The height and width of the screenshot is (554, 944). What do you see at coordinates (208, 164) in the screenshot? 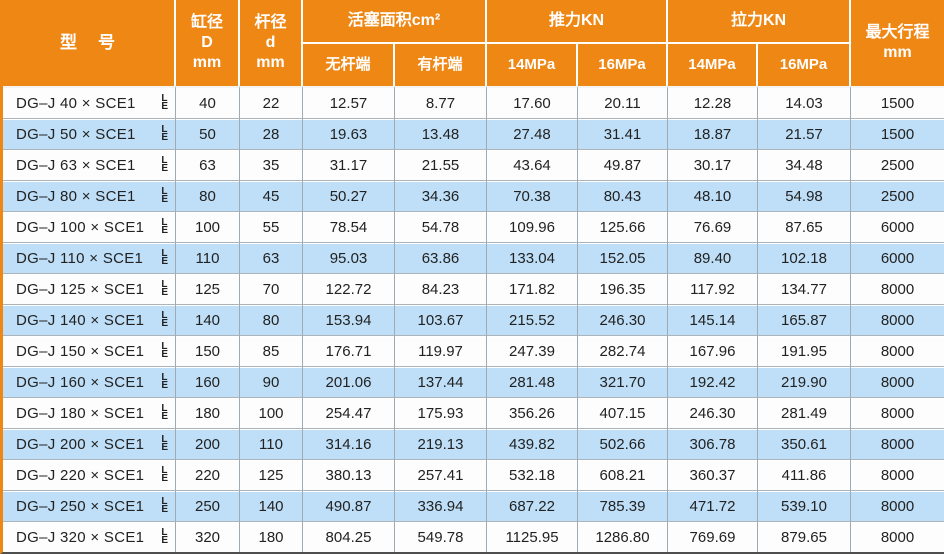
I see `value-cell: 63` at bounding box center [208, 164].